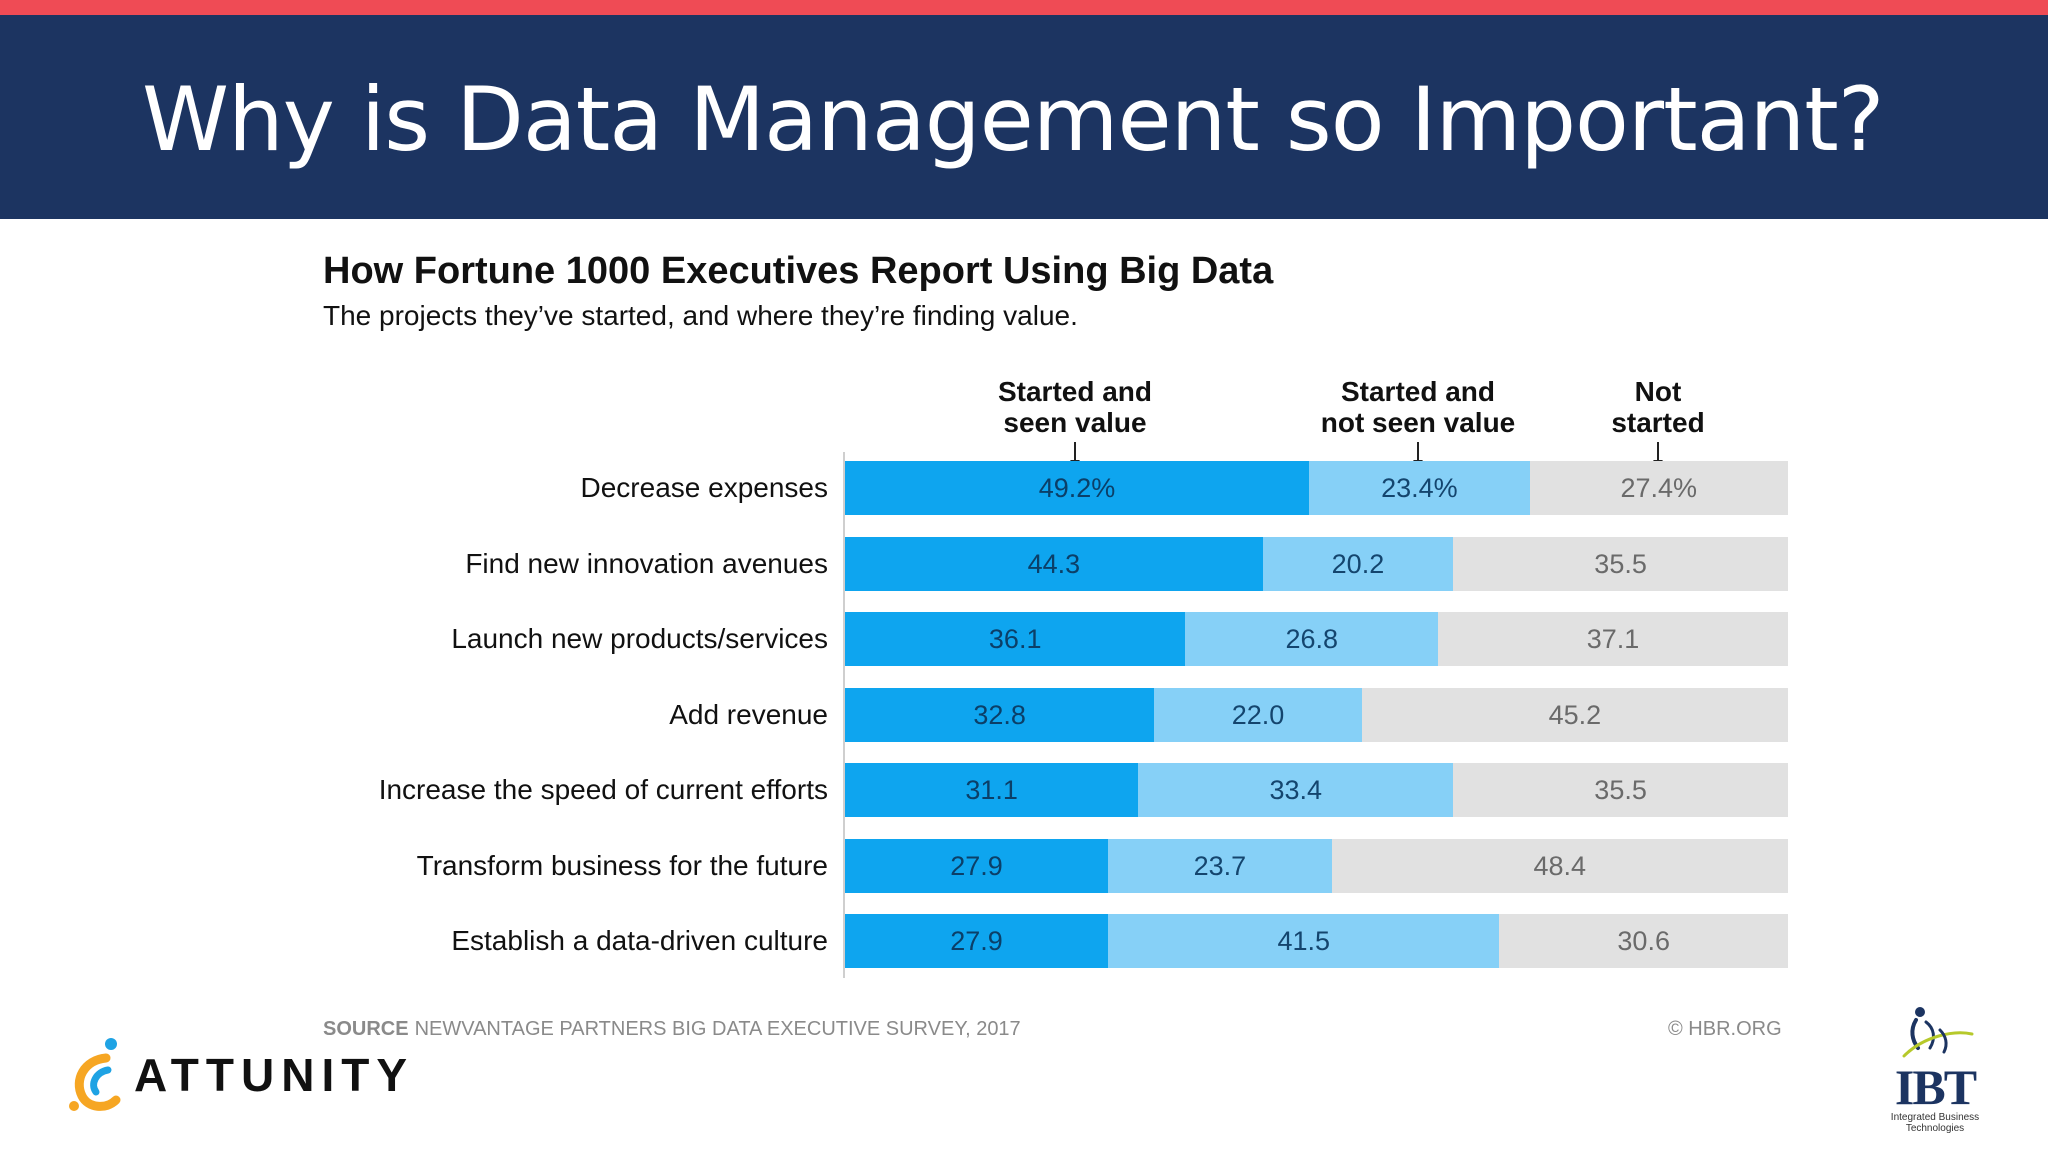 The image size is (2048, 1152). What do you see at coordinates (1643, 941) in the screenshot?
I see `bar-not-started: 30.6` at bounding box center [1643, 941].